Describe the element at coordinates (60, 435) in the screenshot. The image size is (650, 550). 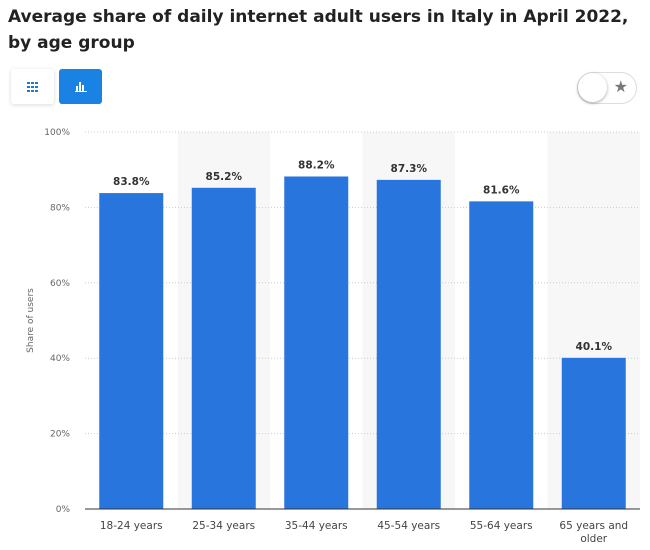
I see `y-tick-label: 20%` at that location.